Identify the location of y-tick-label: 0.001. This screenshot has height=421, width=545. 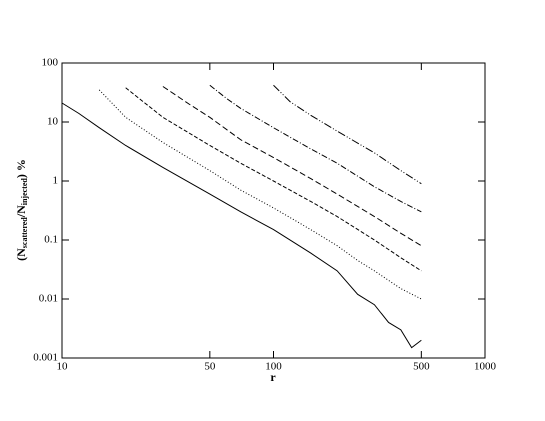
(45, 358).